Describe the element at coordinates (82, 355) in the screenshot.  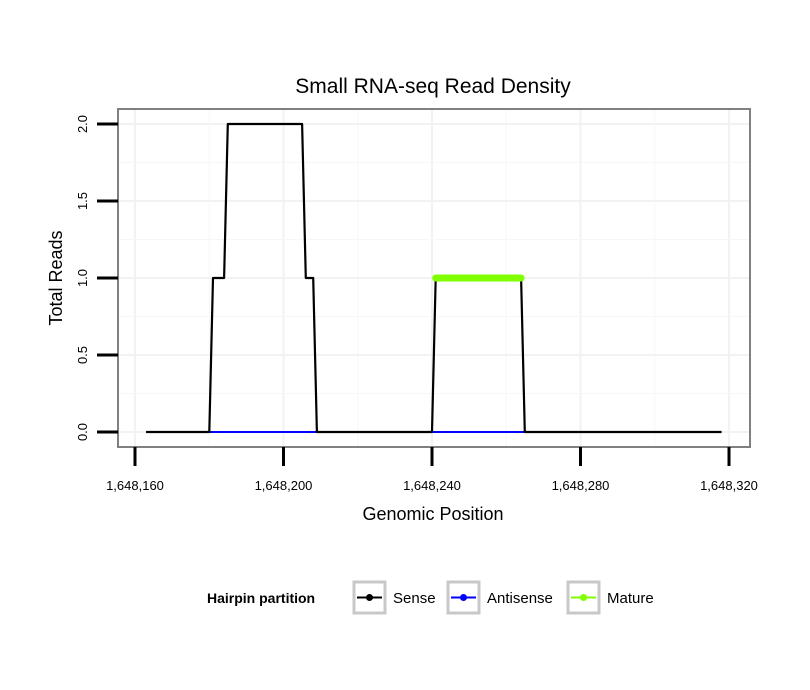
I see `y-tick-label: 0.5` at that location.